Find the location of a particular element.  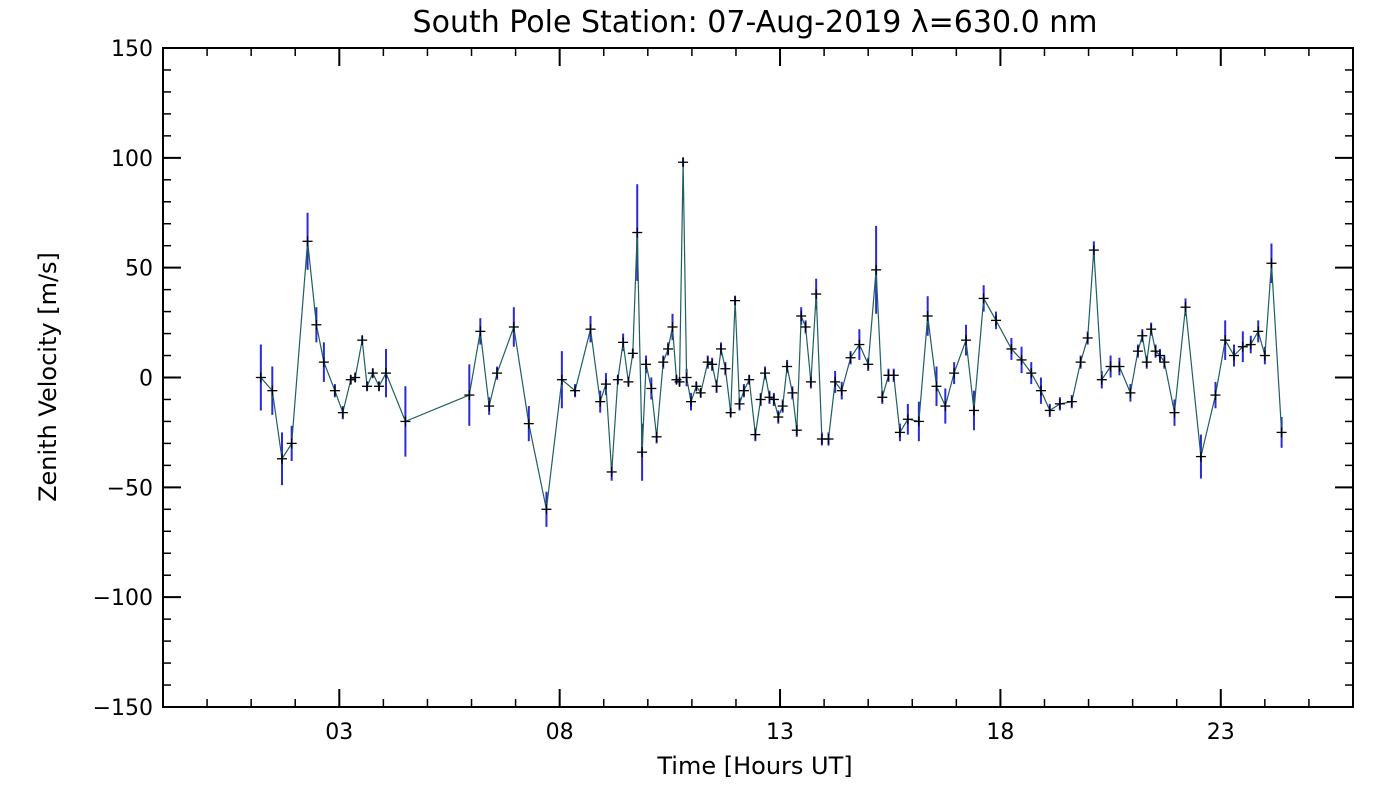

x-tick-label: 13 is located at coordinates (780, 732).